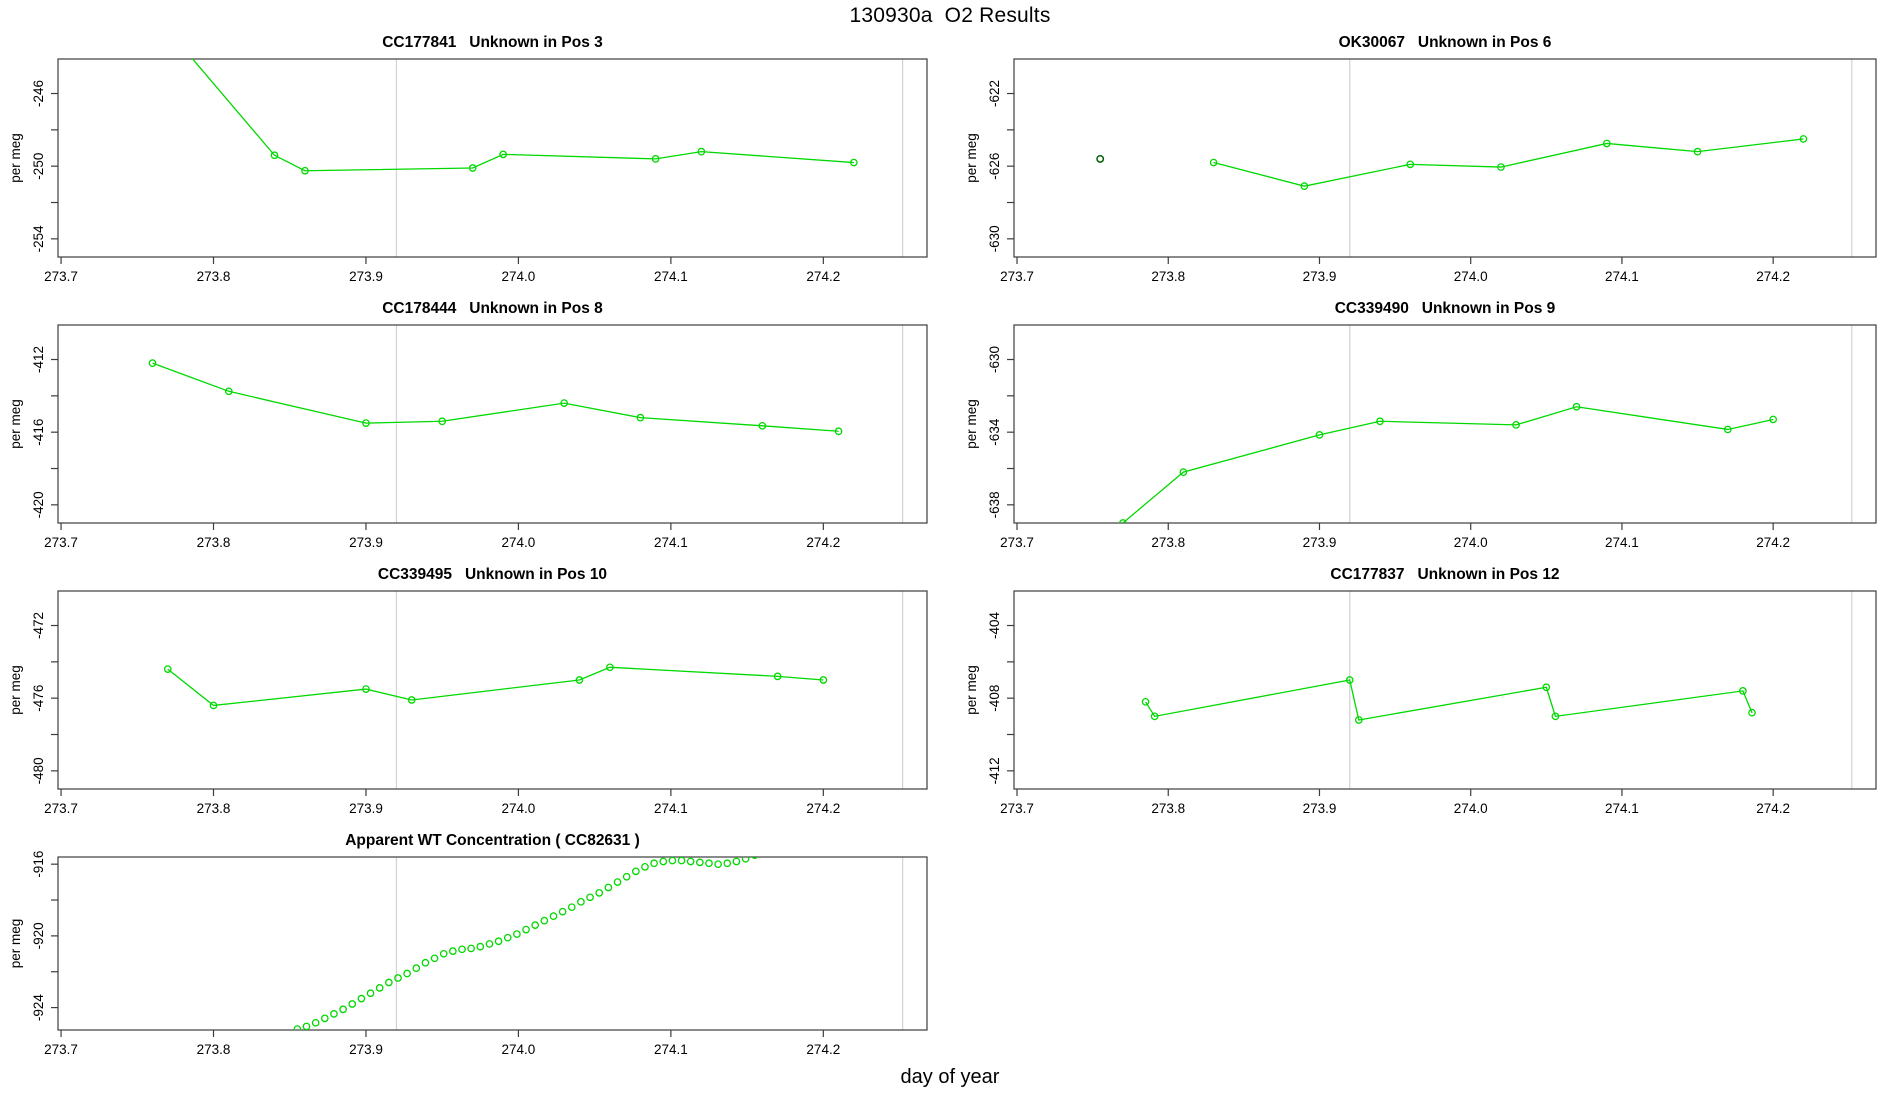 The image size is (1900, 1100). I want to click on y-tick-label: -404, so click(994, 626).